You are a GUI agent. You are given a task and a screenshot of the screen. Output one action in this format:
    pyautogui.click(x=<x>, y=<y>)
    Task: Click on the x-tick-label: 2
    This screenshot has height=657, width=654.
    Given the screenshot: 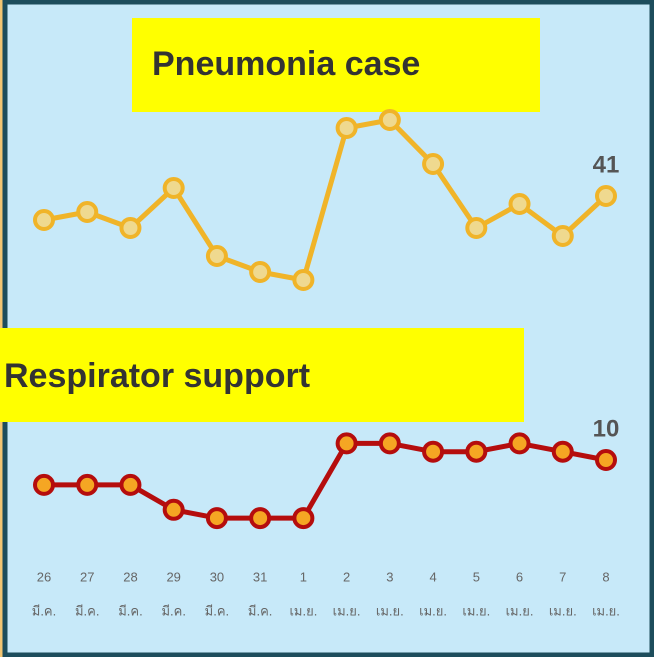 What is the action you would take?
    pyautogui.click(x=346, y=576)
    